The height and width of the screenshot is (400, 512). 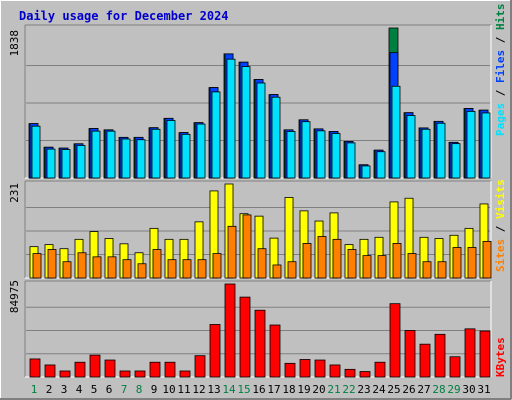 I want to click on day-label: 30, so click(x=468, y=389).